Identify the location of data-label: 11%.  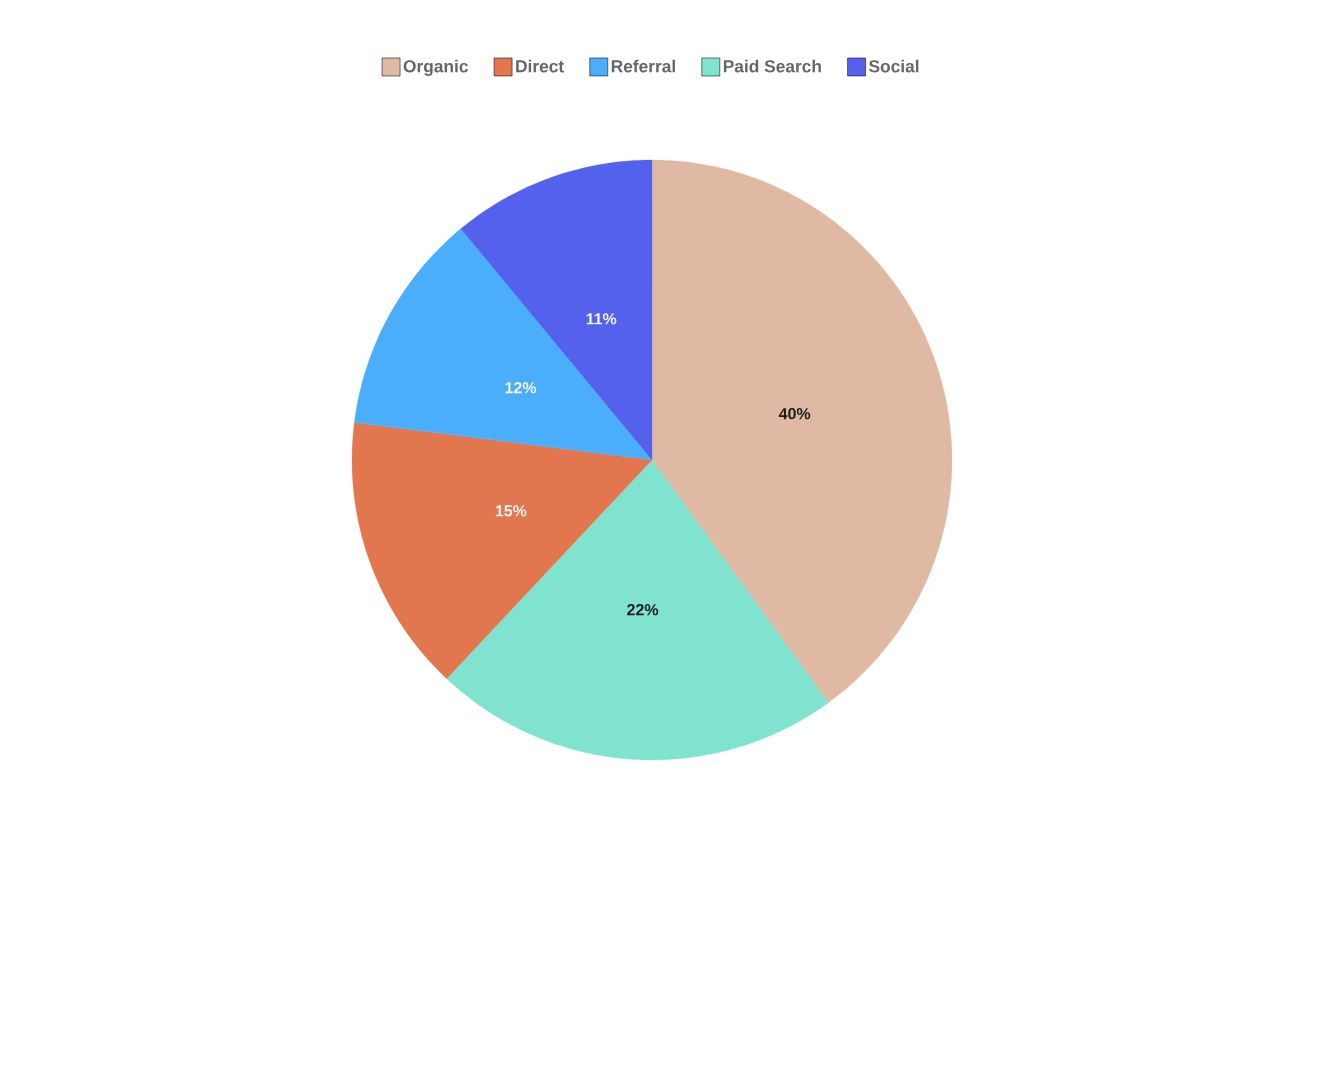
(601, 319).